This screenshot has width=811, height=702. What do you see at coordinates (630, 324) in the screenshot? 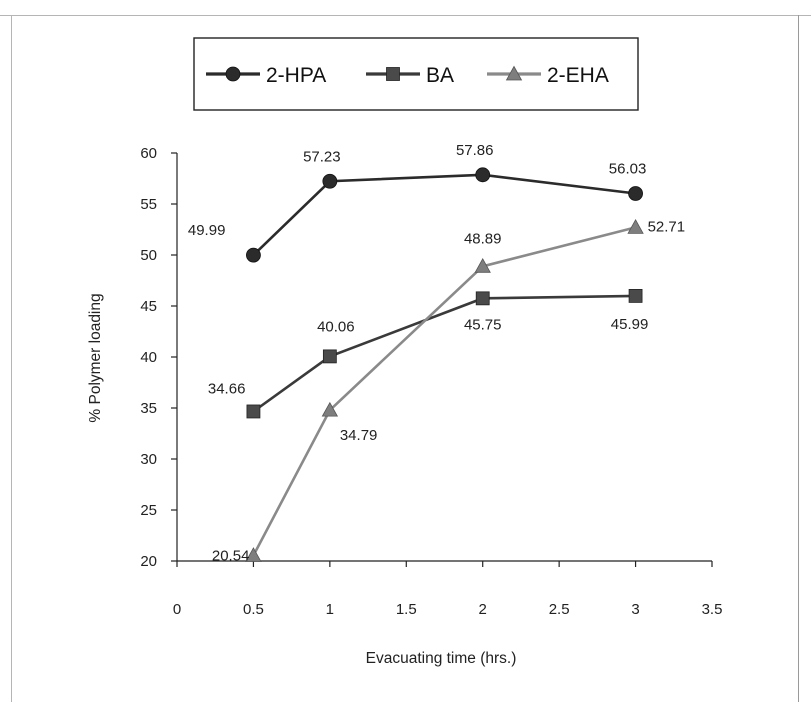
I see `data-label-ba: 45.99` at bounding box center [630, 324].